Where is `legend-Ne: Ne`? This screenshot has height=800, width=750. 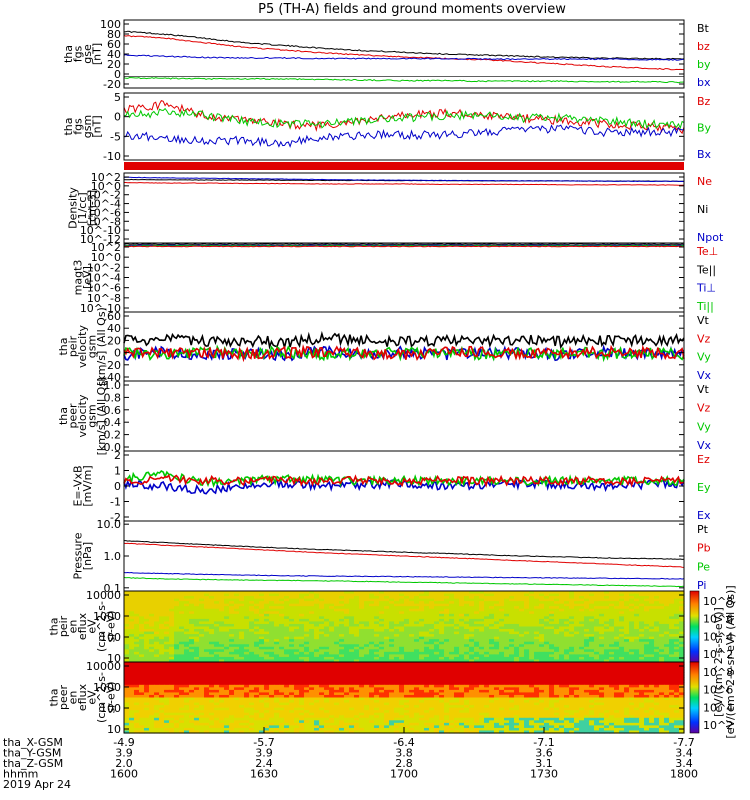
legend-Ne: Ne is located at coordinates (704, 181).